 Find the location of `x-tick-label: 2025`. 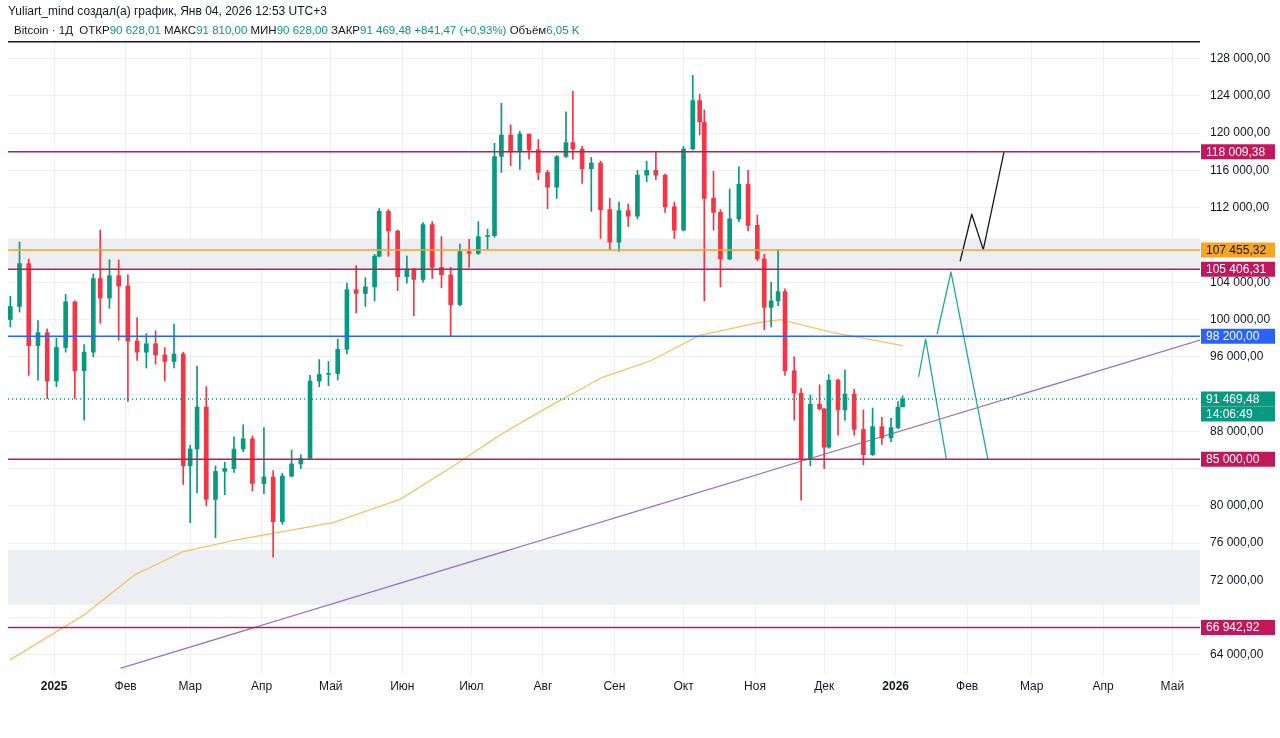

x-tick-label: 2025 is located at coordinates (54, 686).